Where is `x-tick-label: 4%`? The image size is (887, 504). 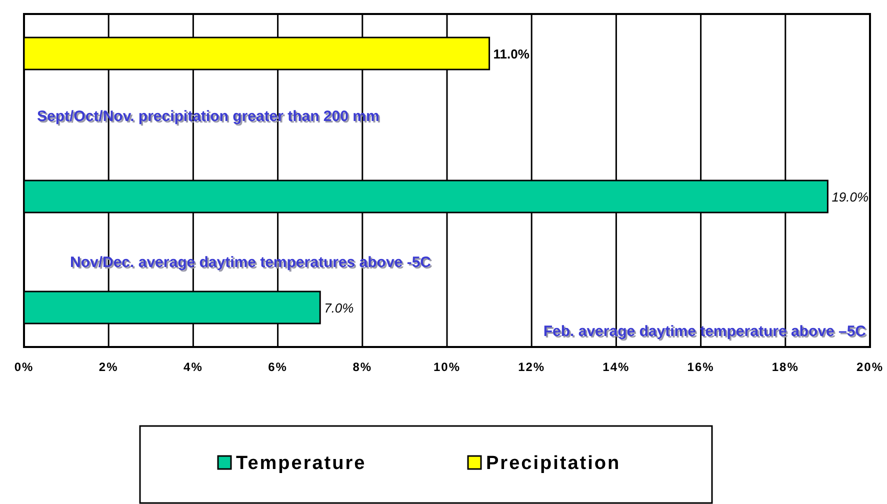
x-tick-label: 4% is located at coordinates (193, 367).